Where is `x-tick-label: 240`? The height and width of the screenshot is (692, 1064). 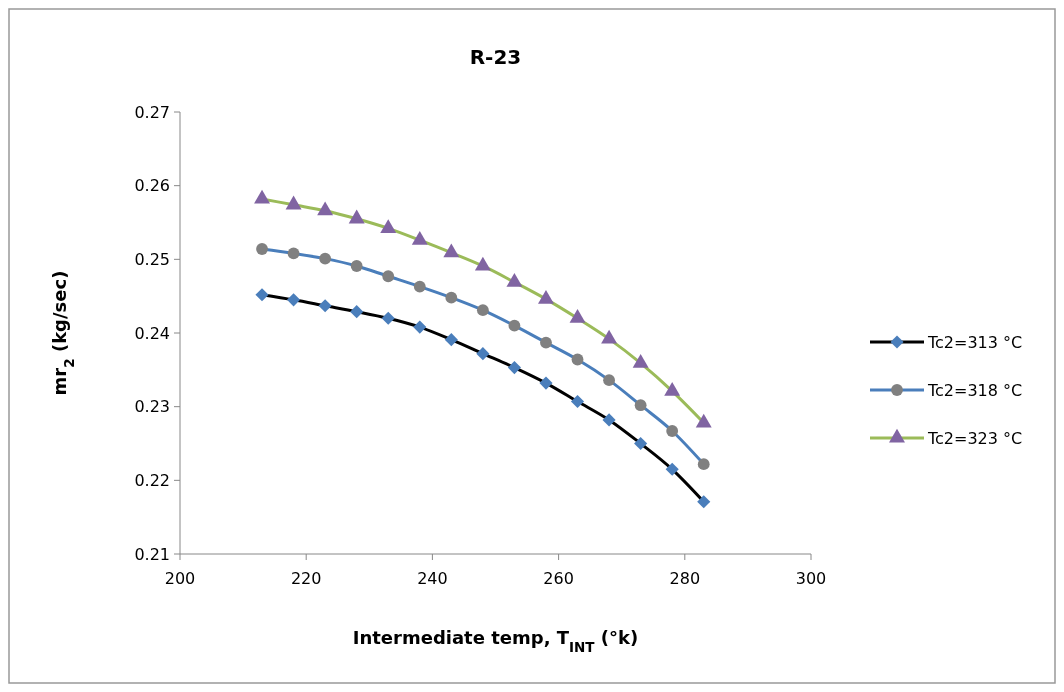 x-tick-label: 240 is located at coordinates (432, 578).